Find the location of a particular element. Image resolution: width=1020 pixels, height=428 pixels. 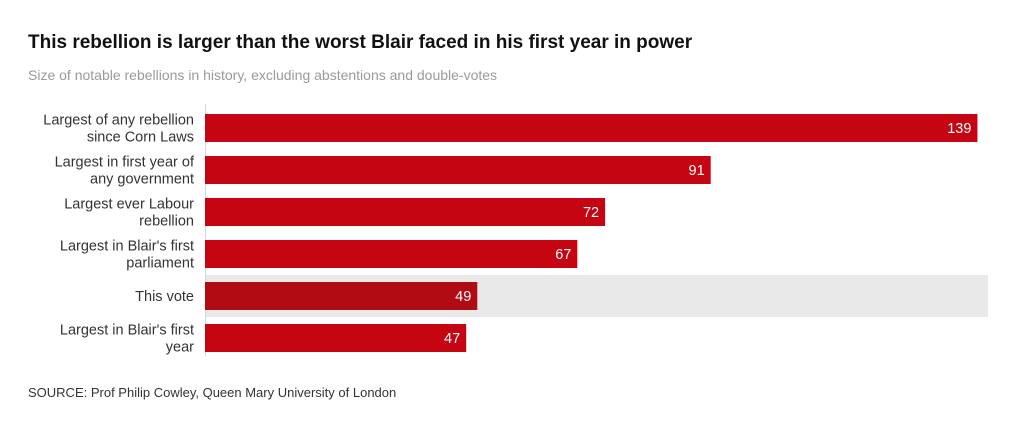

category-label: rebellion is located at coordinates (166, 222).